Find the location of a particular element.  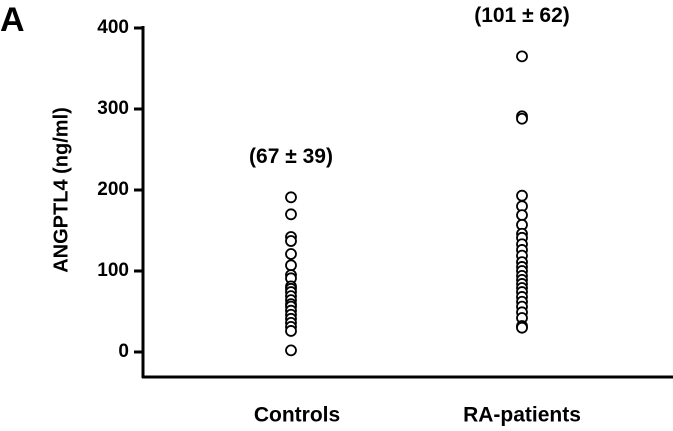

y-tick-label: 300 is located at coordinates (113, 108).